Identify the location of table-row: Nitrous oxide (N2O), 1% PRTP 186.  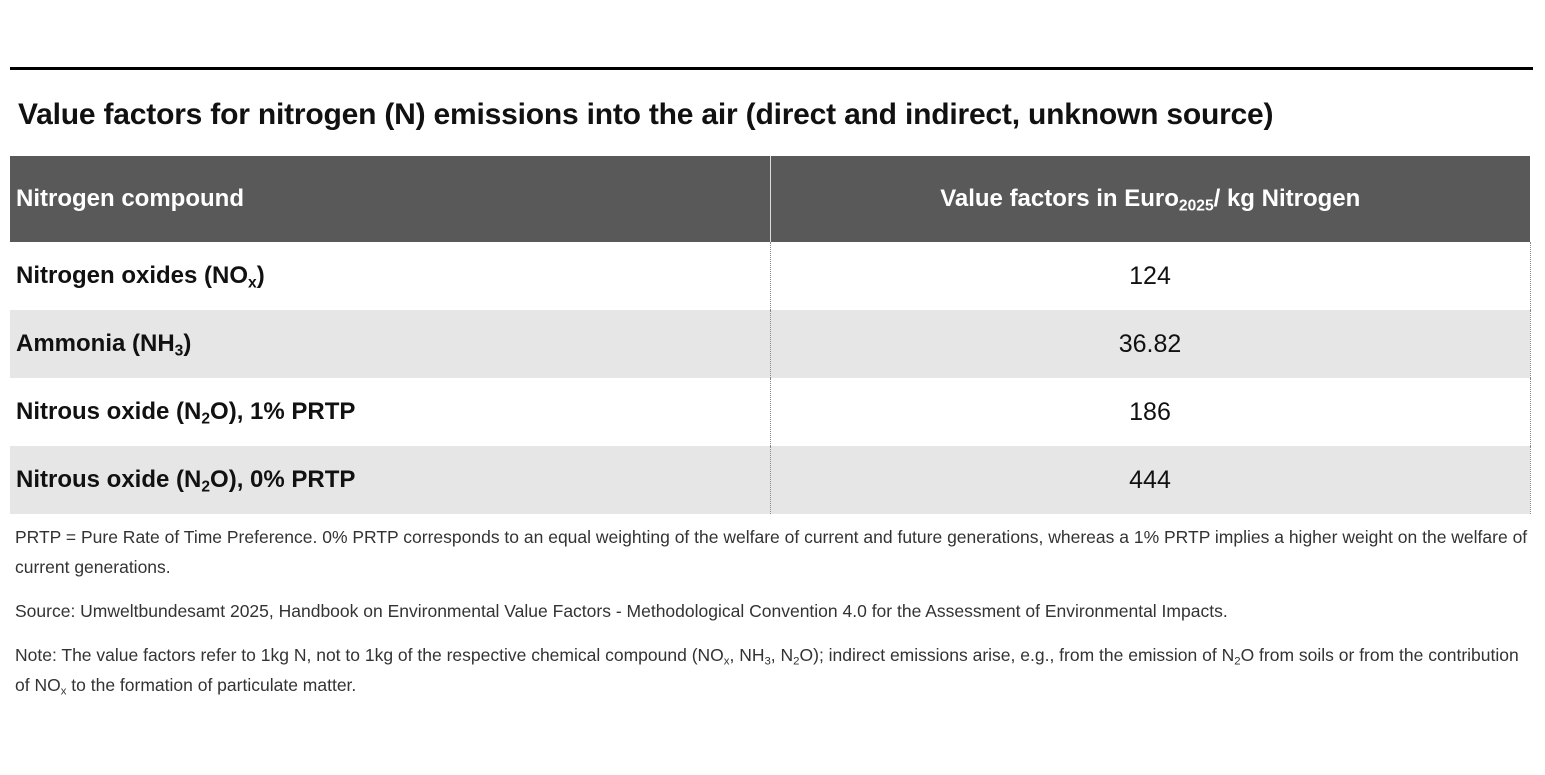
(770, 412).